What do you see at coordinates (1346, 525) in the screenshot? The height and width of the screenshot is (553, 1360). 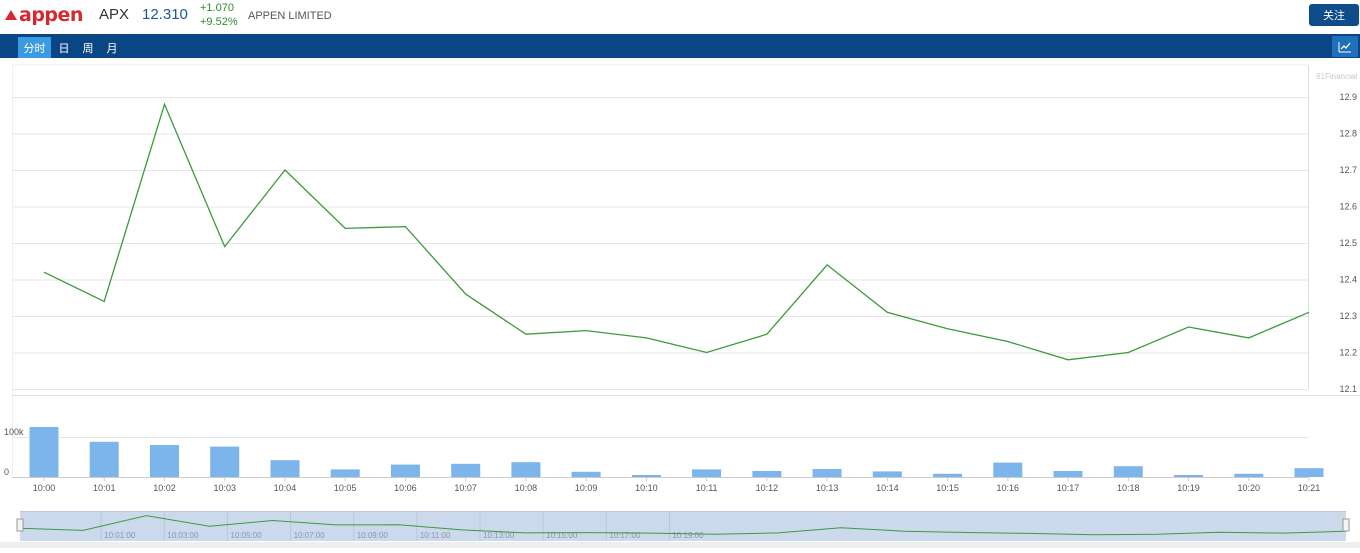 I see `navigator-right-handle` at bounding box center [1346, 525].